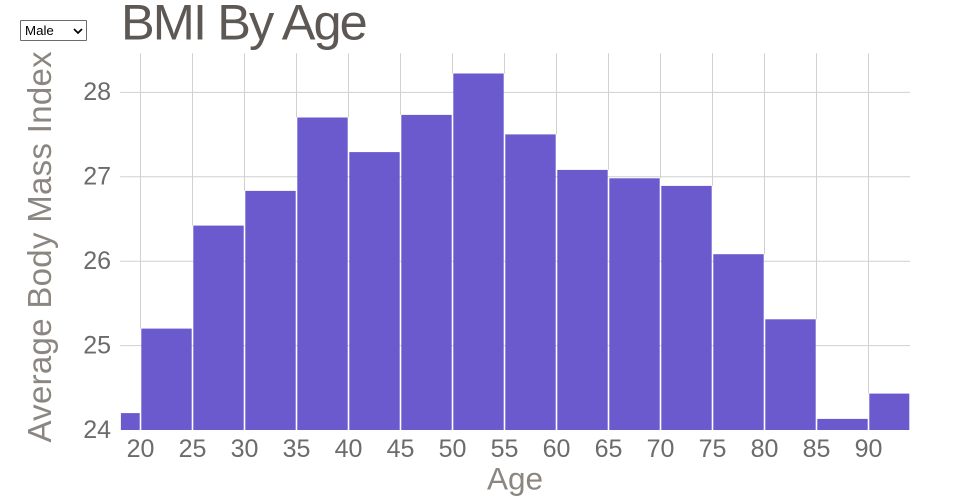  What do you see at coordinates (97, 177) in the screenshot?
I see `svg-text: 27` at bounding box center [97, 177].